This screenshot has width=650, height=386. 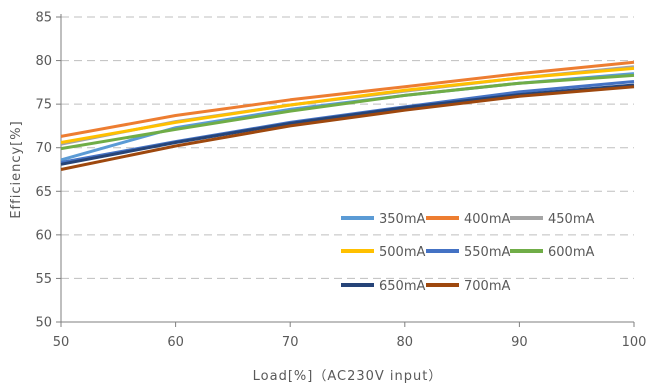 I want to click on x-tick-label-70: 70, so click(x=290, y=342).